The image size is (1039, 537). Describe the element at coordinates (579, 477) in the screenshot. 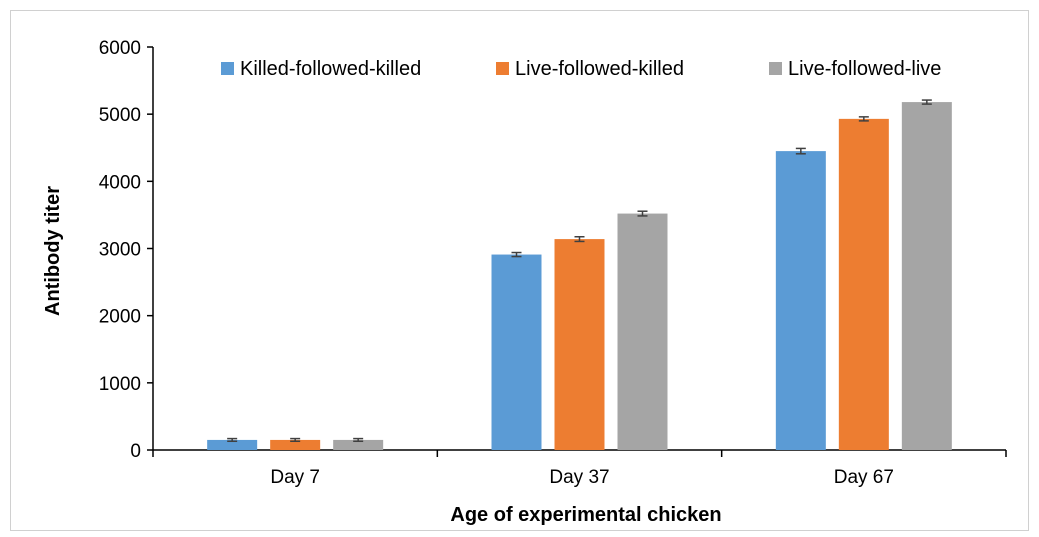

I see `x-tick-label: Day 37` at that location.